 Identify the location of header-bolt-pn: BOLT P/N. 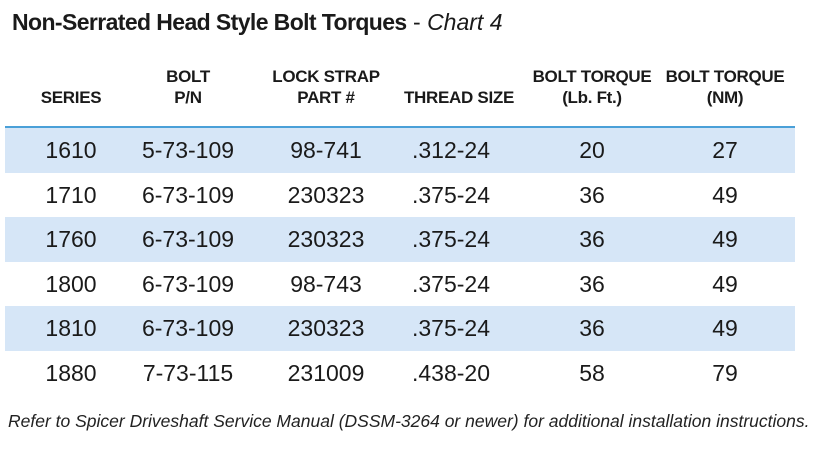
(188, 87).